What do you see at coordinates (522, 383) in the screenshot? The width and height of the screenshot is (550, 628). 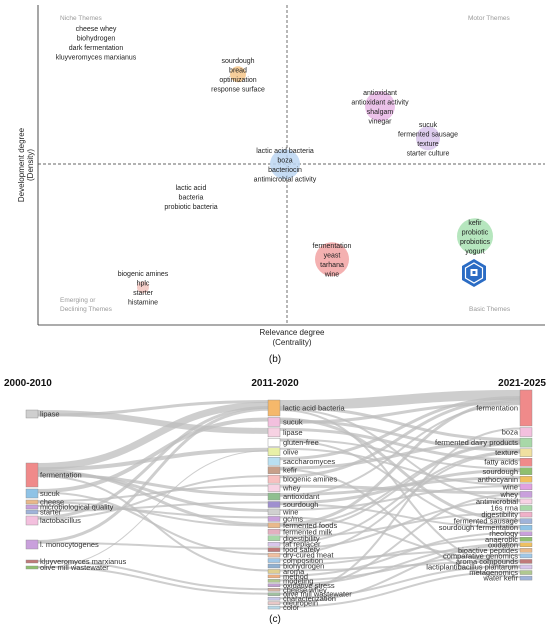 I see `period-label-3: 2021-2025` at bounding box center [522, 383].